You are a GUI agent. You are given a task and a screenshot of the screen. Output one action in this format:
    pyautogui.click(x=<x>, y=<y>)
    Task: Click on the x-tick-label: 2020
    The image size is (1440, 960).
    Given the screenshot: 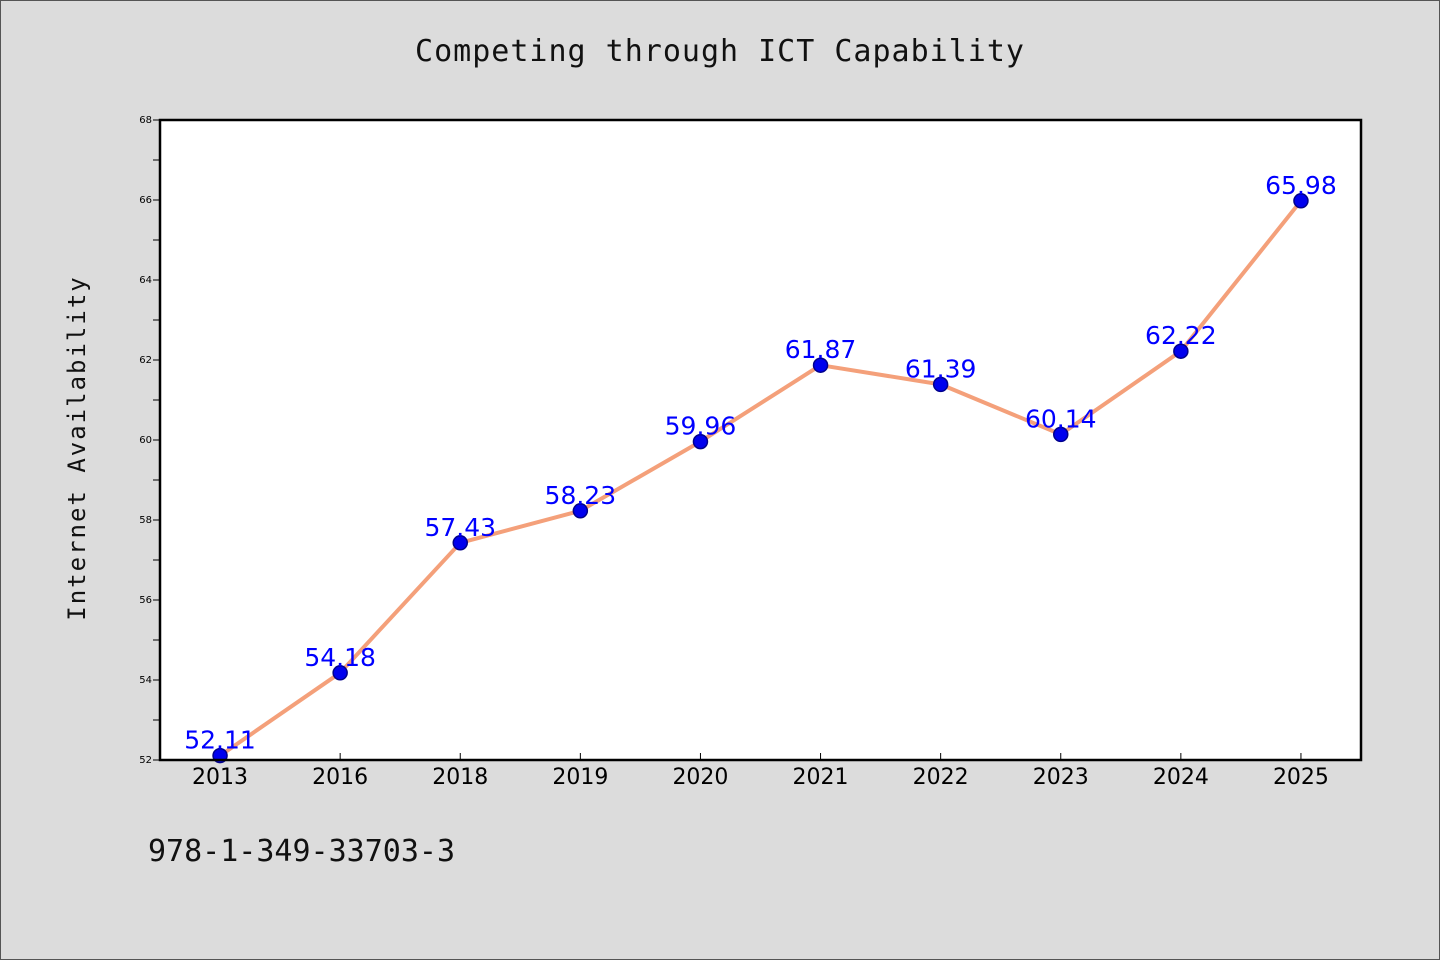 What is the action you would take?
    pyautogui.click(x=700, y=777)
    